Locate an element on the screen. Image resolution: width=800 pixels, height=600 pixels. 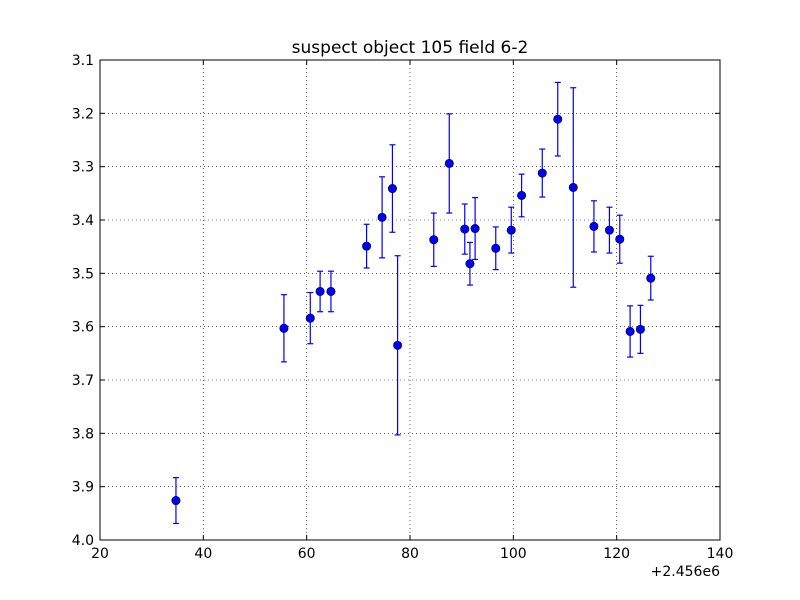
y-tick-label: 3.8 is located at coordinates (83, 434).